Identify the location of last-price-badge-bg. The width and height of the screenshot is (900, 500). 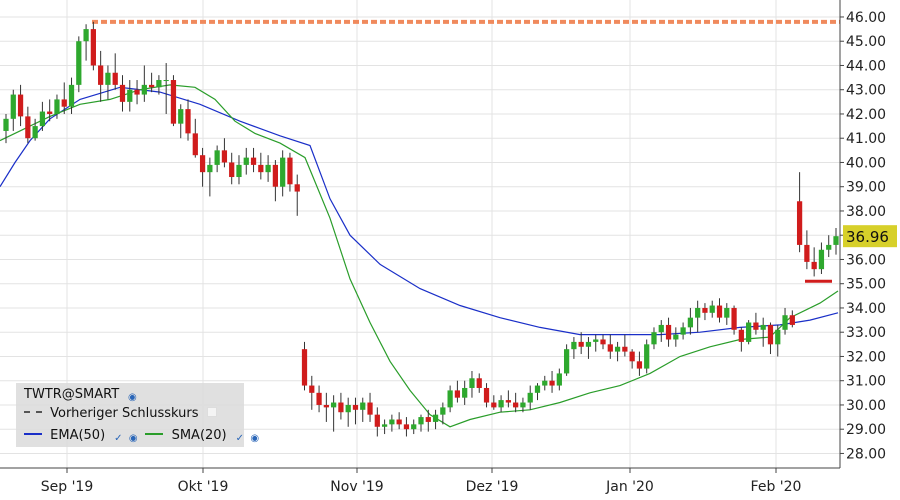
(870, 236).